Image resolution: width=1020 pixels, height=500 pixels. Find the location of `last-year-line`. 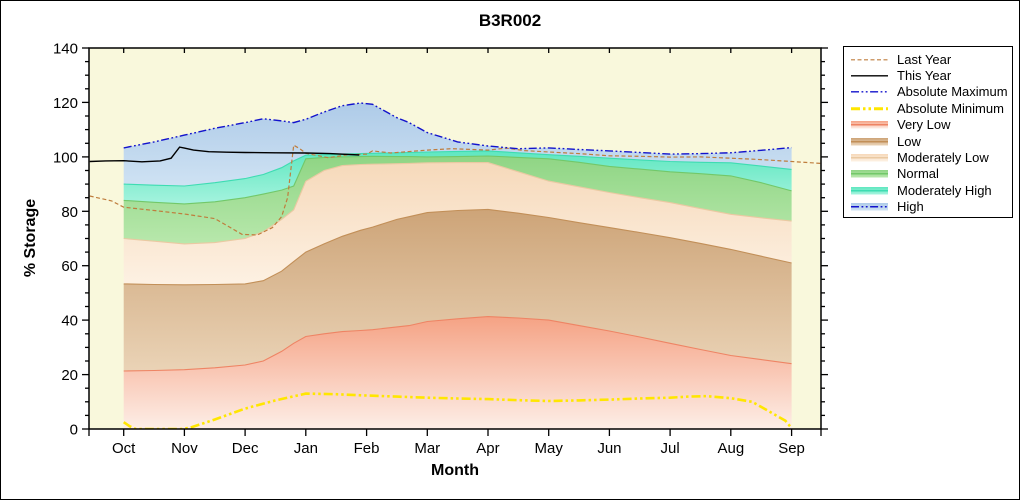

last-year-line is located at coordinates (455, 190).